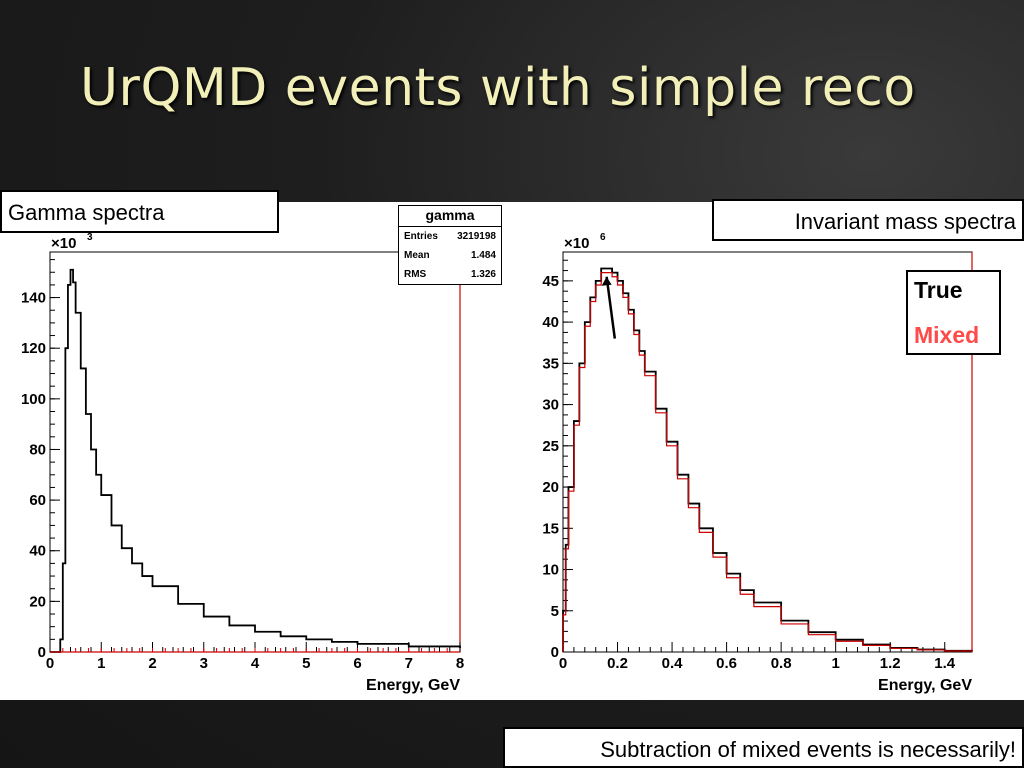 This screenshot has width=1024, height=768. Describe the element at coordinates (603, 237) in the screenshot. I see `y-exponent-power: 6` at that location.